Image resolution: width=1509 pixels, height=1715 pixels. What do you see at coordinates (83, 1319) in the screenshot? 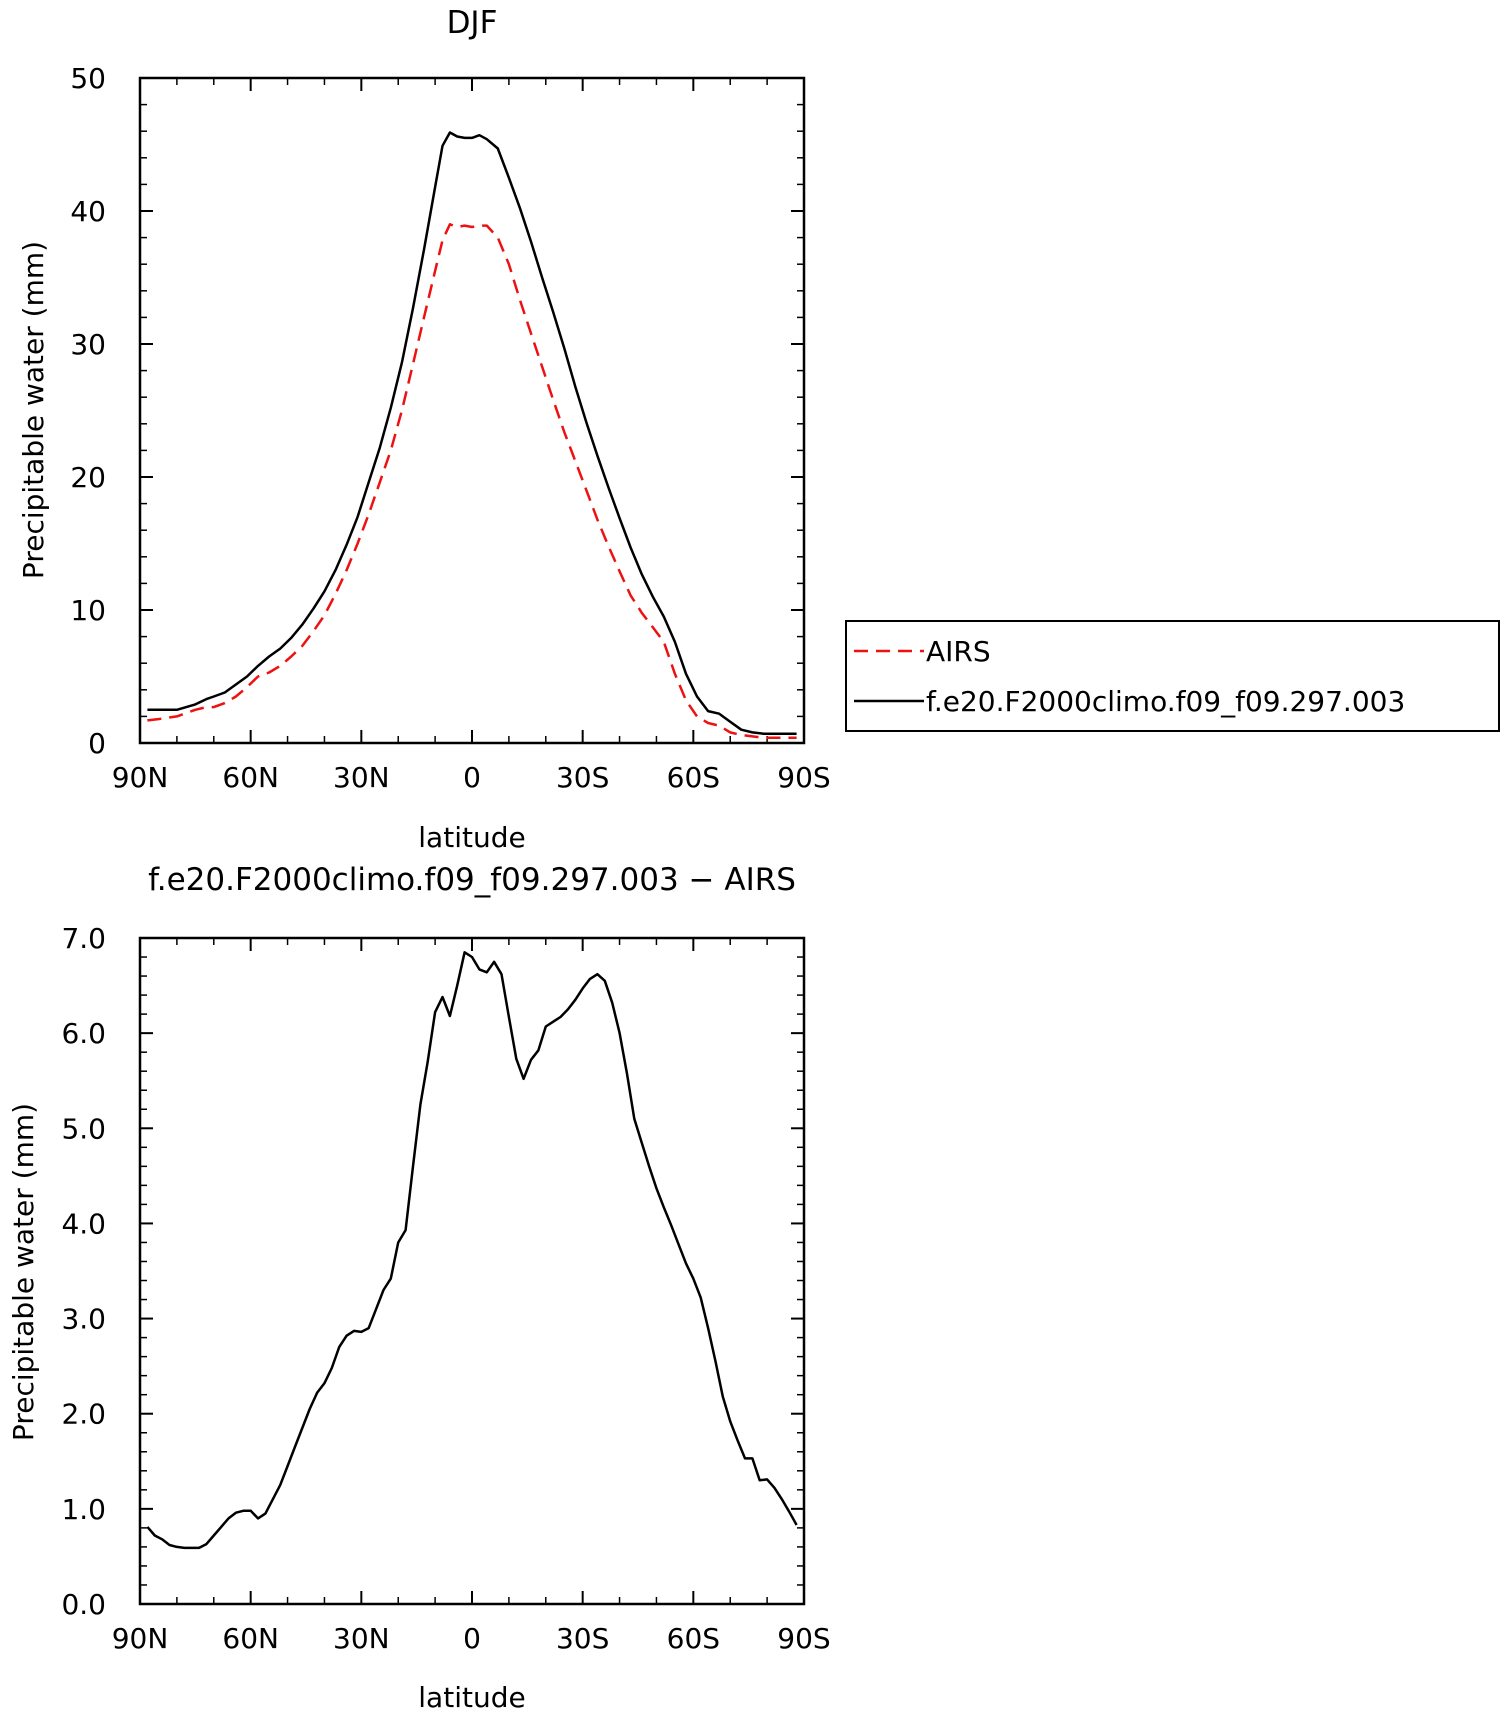
I see `y-tick-label: 3.0` at bounding box center [83, 1319].